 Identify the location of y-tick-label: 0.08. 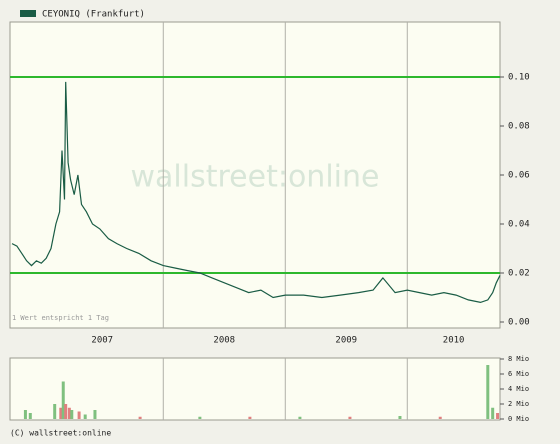
(519, 127).